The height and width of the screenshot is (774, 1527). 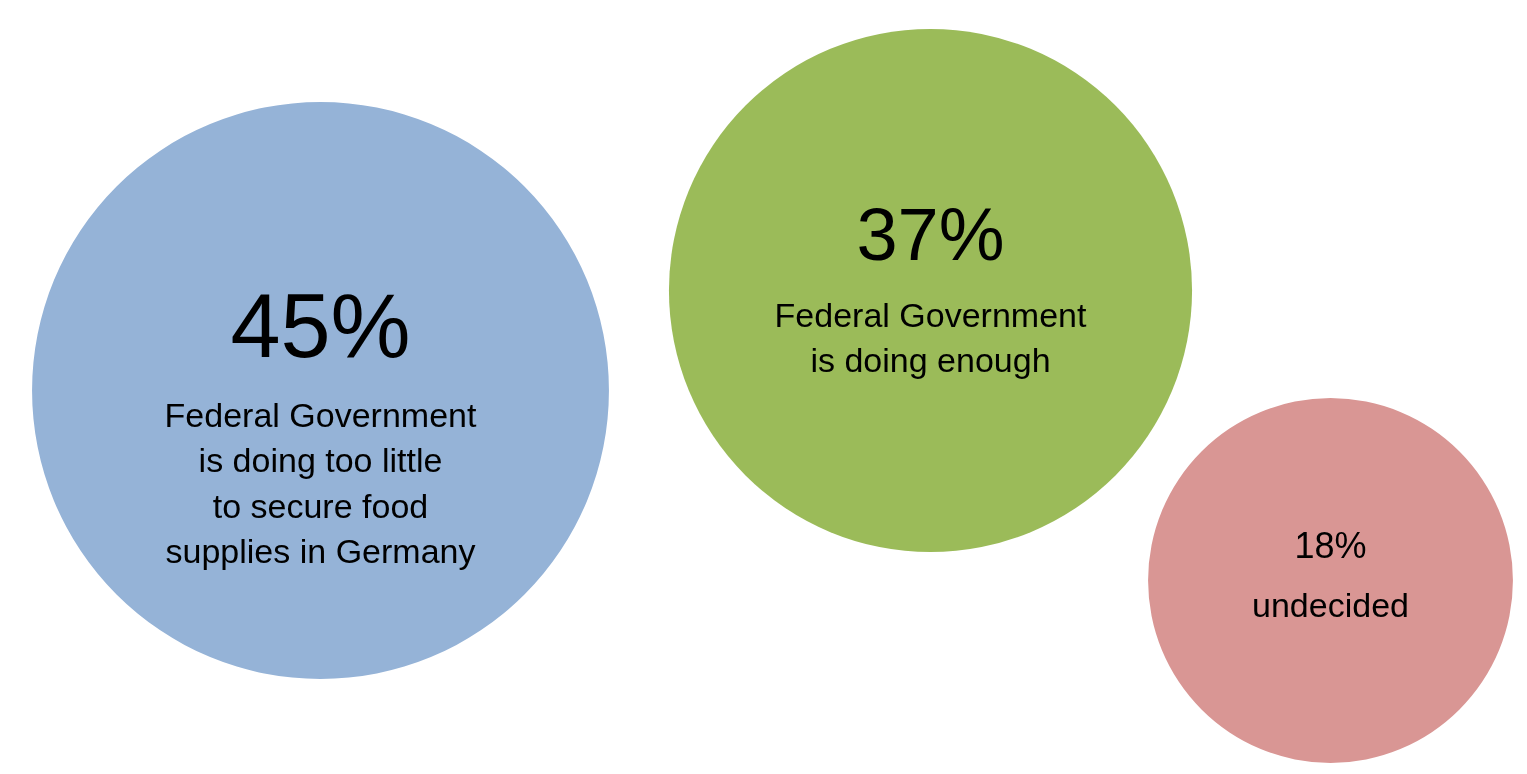 What do you see at coordinates (930, 337) in the screenshot?
I see `category-label: Federal Government is doing enough` at bounding box center [930, 337].